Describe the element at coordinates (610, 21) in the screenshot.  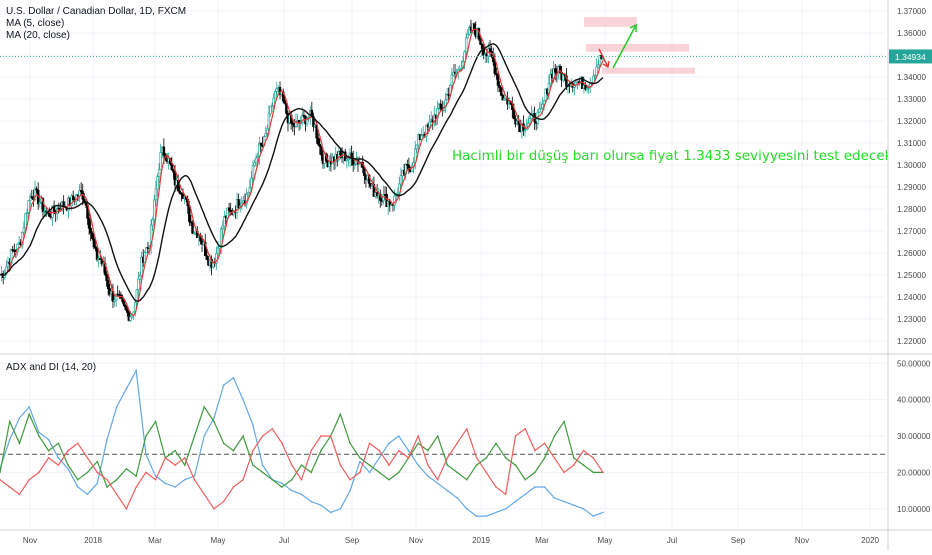
I see `resistance-zone` at that location.